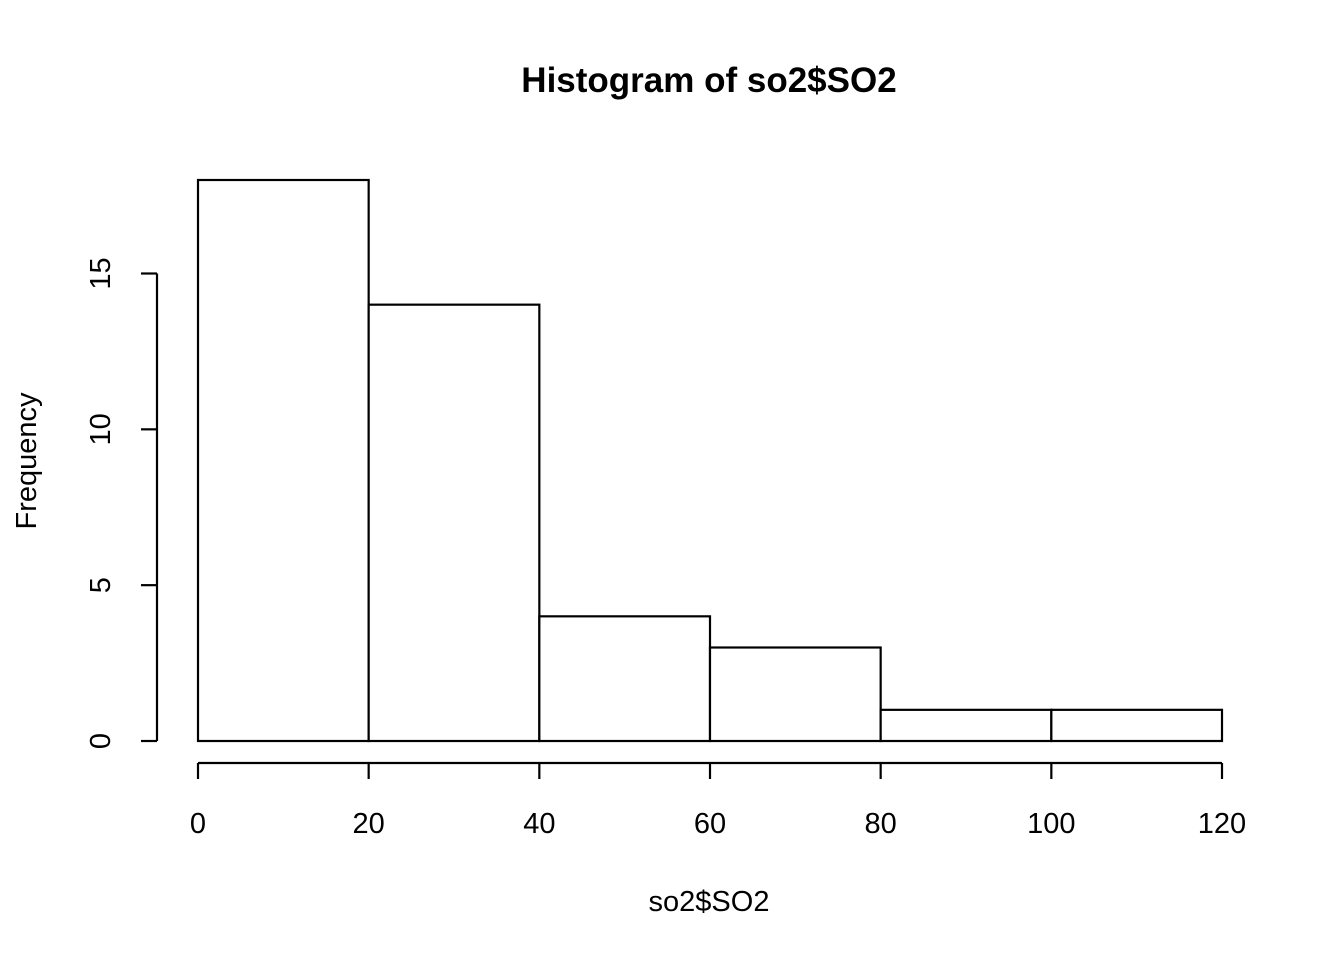 The height and width of the screenshot is (960, 1344). Describe the element at coordinates (27, 461) in the screenshot. I see `y-axis-label: Frequency` at that location.